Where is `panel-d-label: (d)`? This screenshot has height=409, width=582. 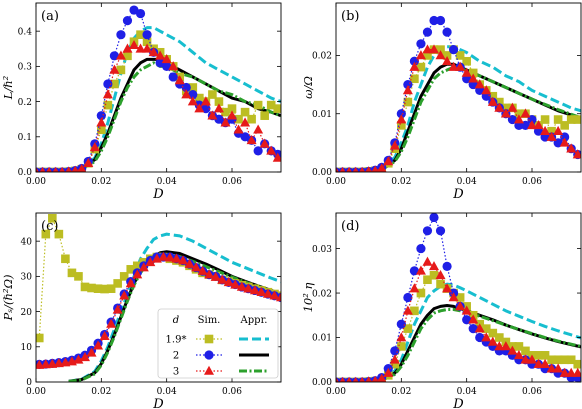 panel-d-label: (d) is located at coordinates (350, 226).